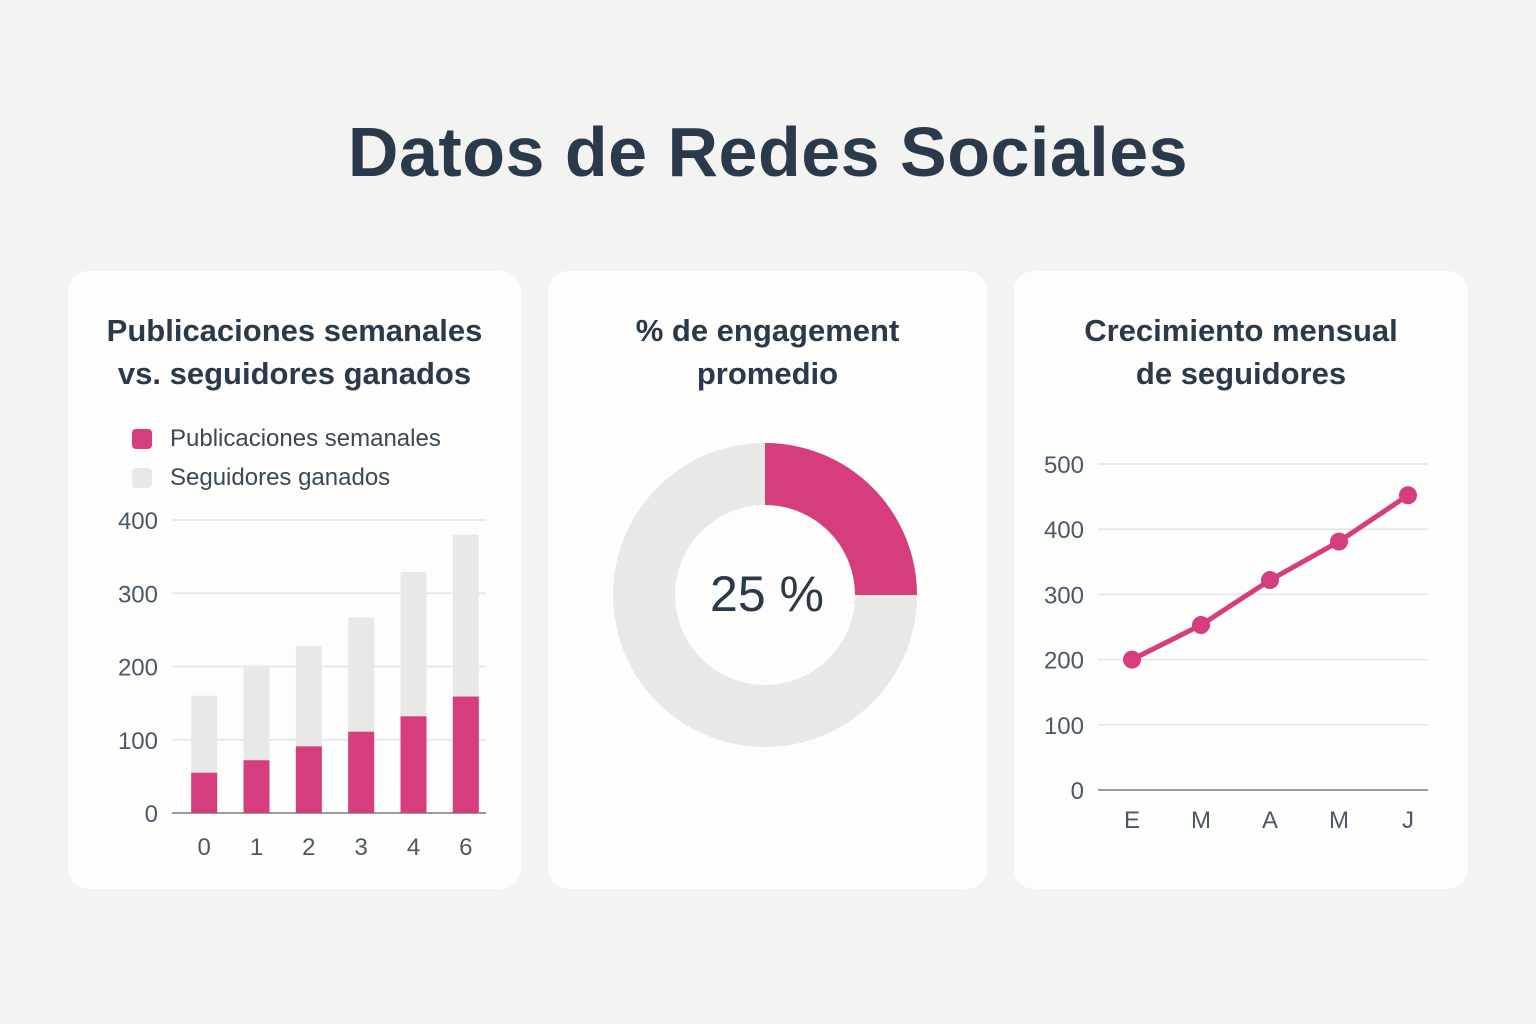 Image resolution: width=1536 pixels, height=1024 pixels. Describe the element at coordinates (1241, 352) in the screenshot. I see `line-chart-title: Crecimiento mensual de seguidores` at that location.